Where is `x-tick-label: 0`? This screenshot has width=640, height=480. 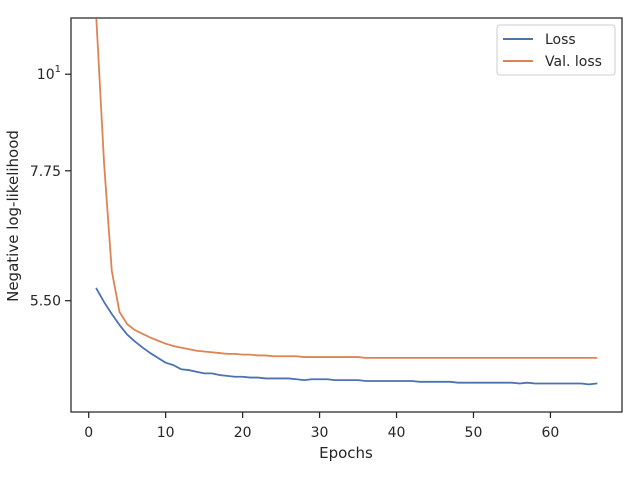 x-tick-label: 0 is located at coordinates (88, 433).